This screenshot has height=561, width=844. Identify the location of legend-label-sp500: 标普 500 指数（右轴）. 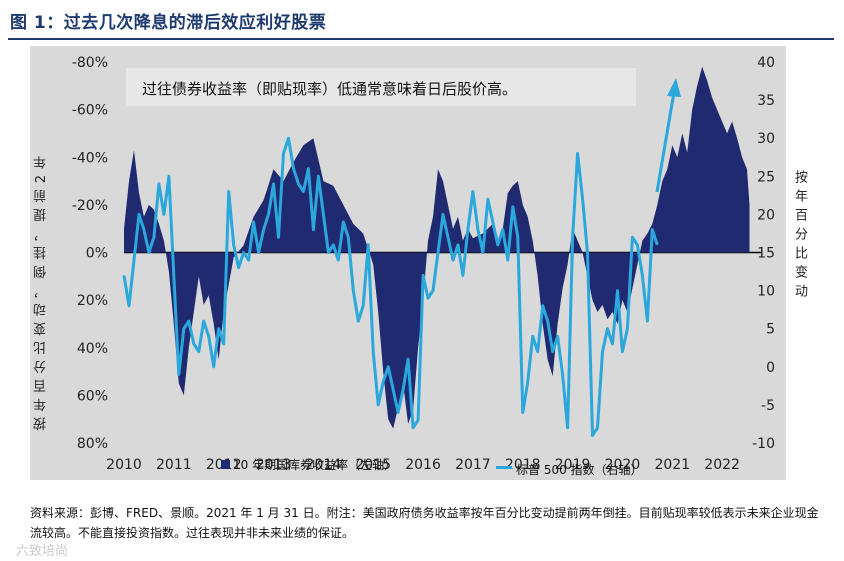
(579, 469).